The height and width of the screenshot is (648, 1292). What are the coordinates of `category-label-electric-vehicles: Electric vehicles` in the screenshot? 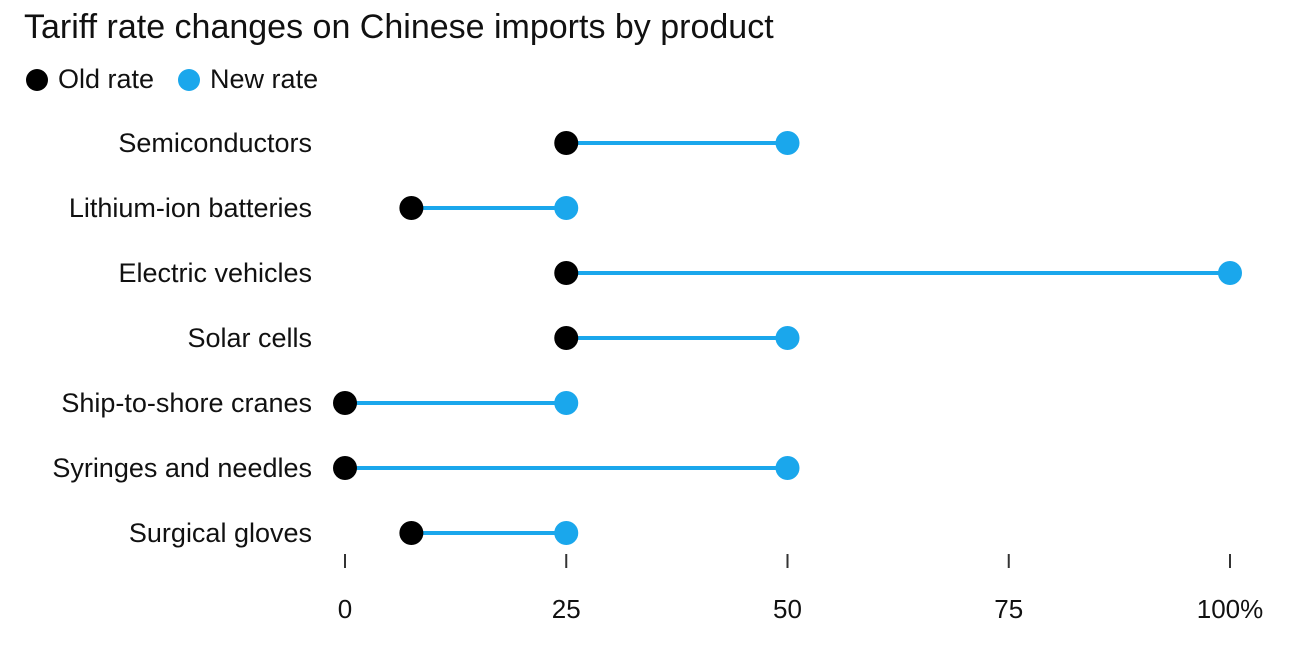 It's located at (215, 273).